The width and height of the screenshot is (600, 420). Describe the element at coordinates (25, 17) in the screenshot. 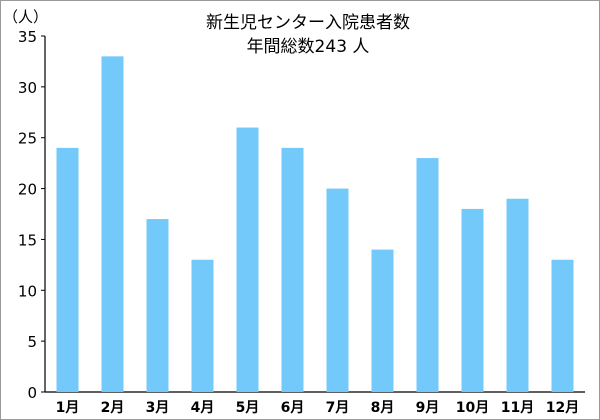

I see `y-axis-unit-label: （人）` at that location.